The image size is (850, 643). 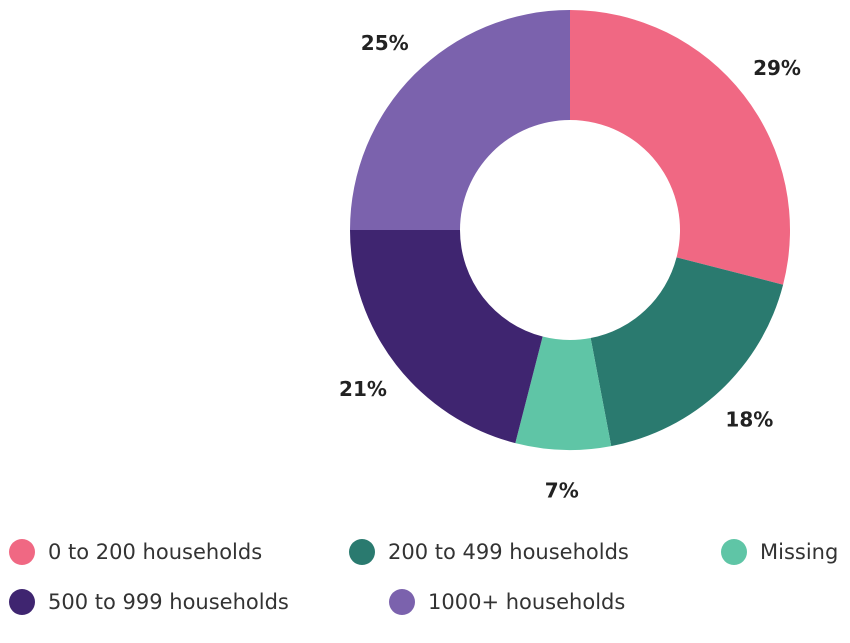 I want to click on legend-label: Missing, so click(x=799, y=552).